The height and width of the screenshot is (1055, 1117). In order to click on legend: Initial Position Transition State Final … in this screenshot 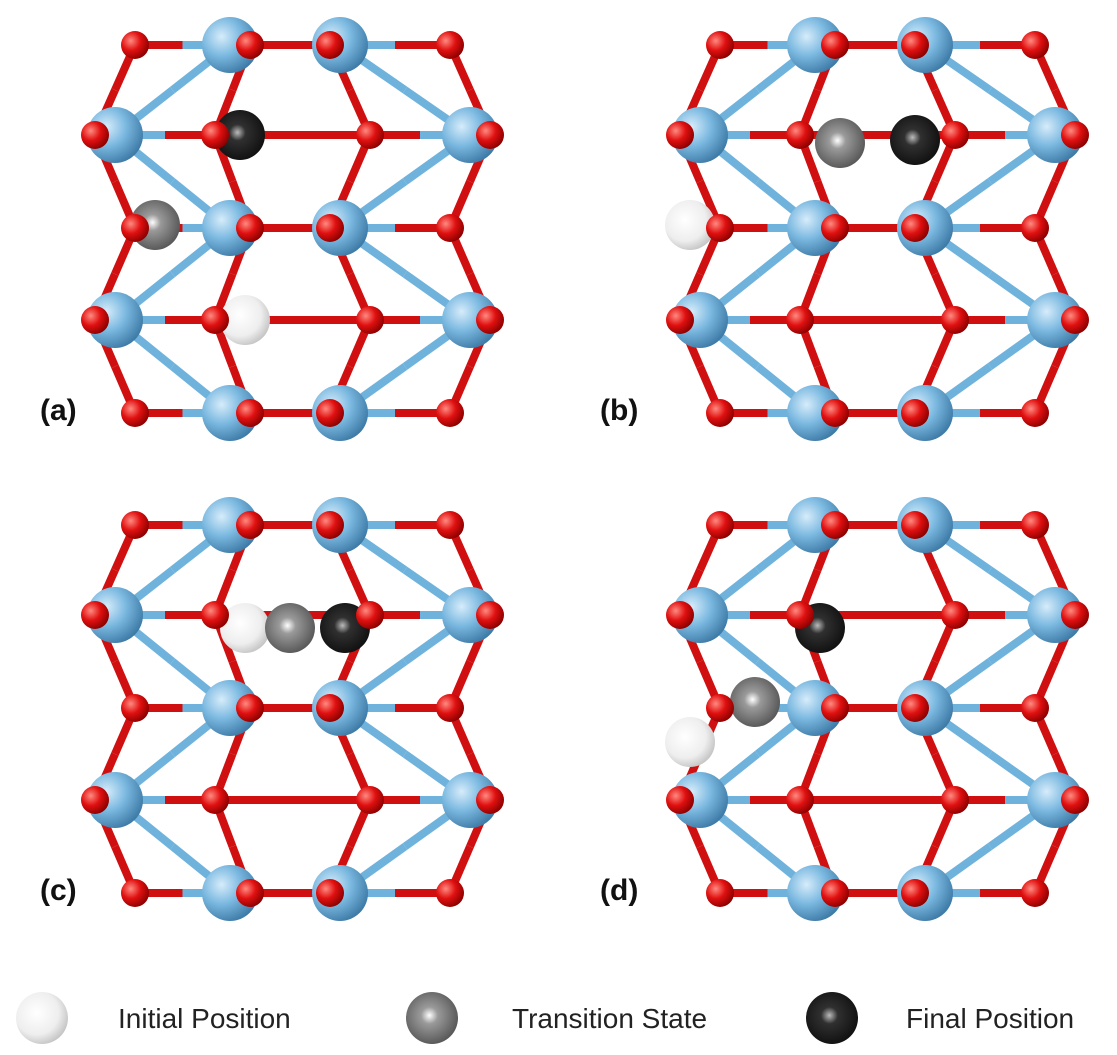, I will do `click(545, 1018)`.